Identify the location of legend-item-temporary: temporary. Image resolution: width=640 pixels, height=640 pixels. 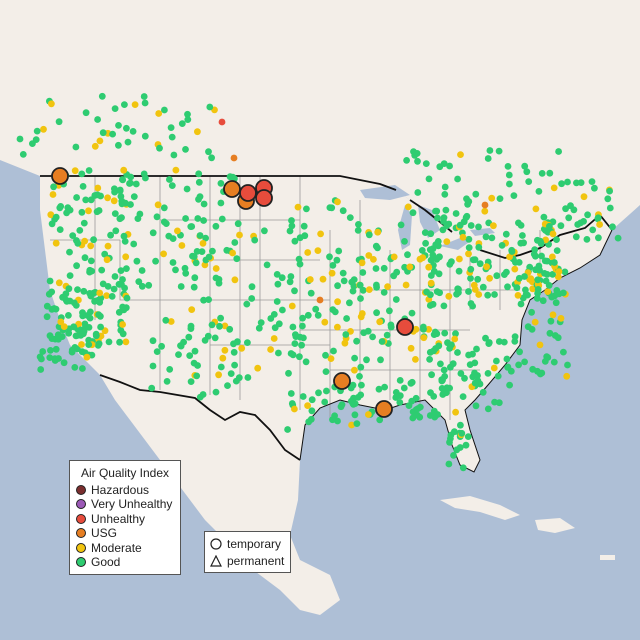
(245, 544).